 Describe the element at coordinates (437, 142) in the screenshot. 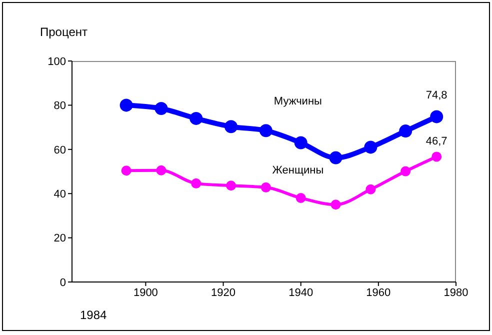

I see `annotation: 46,7` at that location.